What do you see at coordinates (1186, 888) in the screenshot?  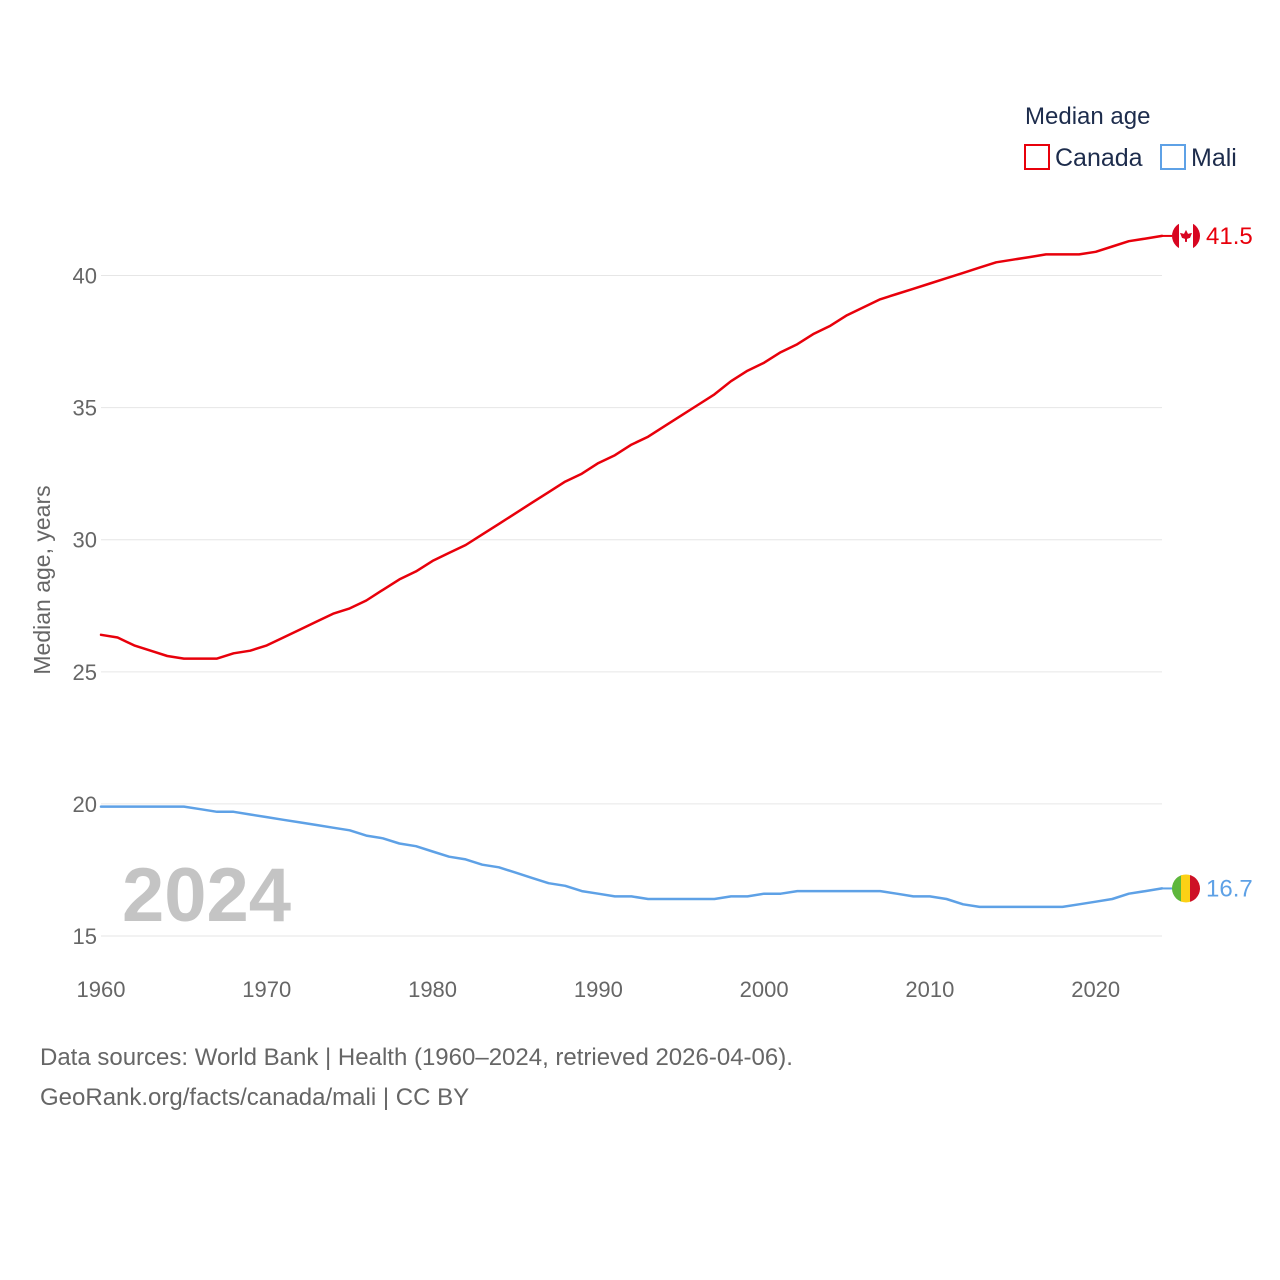 I see `flag-mali-icon` at bounding box center [1186, 888].